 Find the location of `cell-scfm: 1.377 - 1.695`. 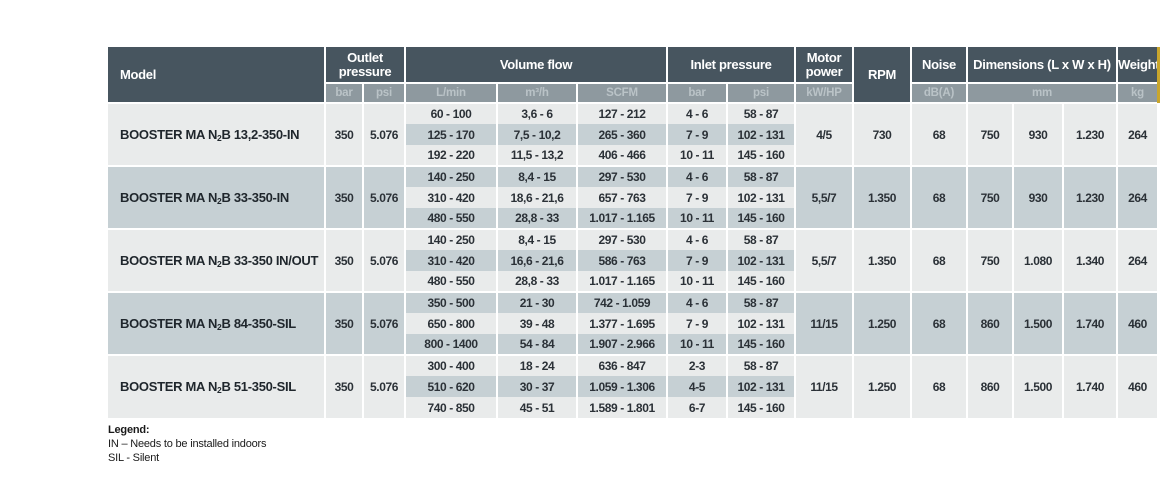

cell-scfm: 1.377 - 1.695 is located at coordinates (621, 323).